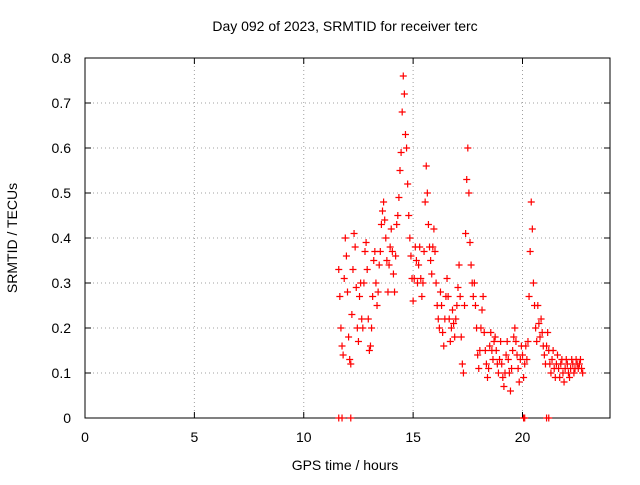  Describe the element at coordinates (62, 148) in the screenshot. I see `y-tick-label: 0.6` at that location.